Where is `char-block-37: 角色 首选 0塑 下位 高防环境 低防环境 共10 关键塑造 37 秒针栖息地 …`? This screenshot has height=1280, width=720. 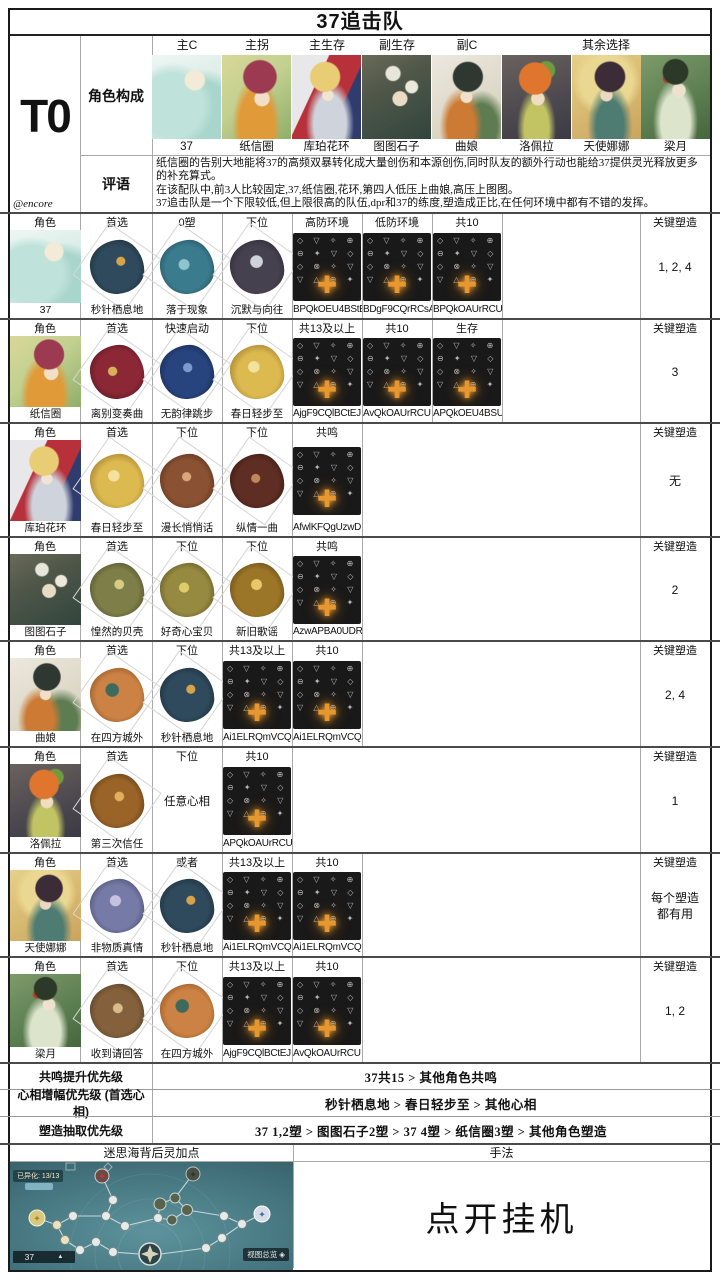 char-block-37: 角色 首选 0塑 下位 高防环境 低防环境 共10 关键塑造 37 秒针栖息地 … is located at coordinates (360, 265).